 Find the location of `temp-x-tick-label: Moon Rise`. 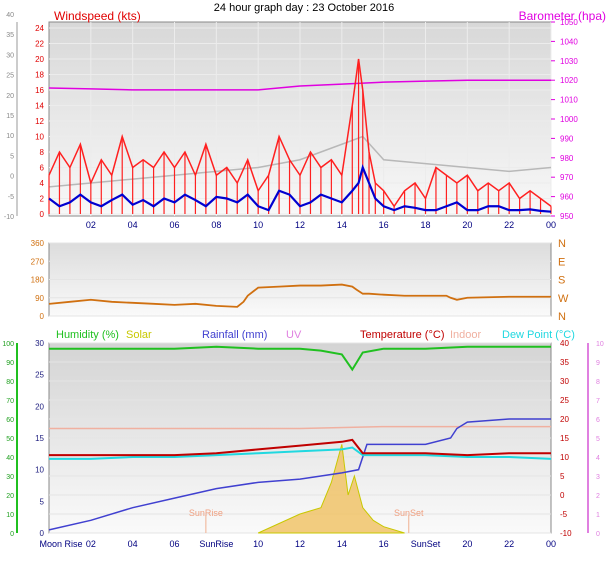

temp-x-tick-label: Moon Rise is located at coordinates (60, 544).